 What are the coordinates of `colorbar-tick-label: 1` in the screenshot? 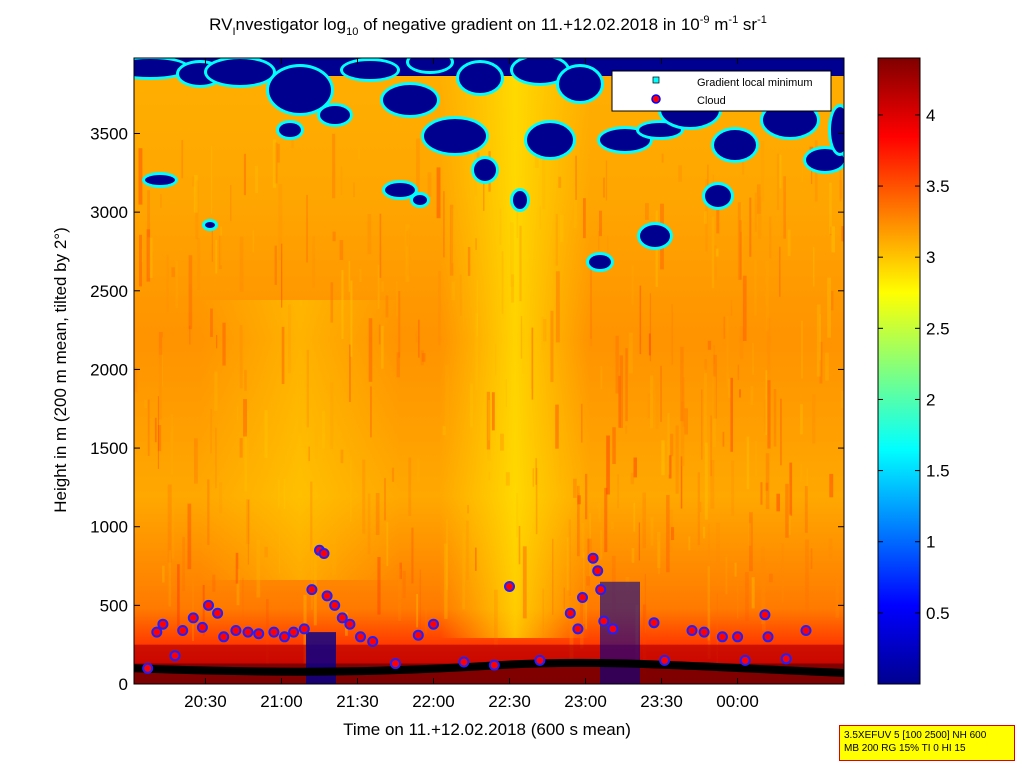 It's located at (930, 542).